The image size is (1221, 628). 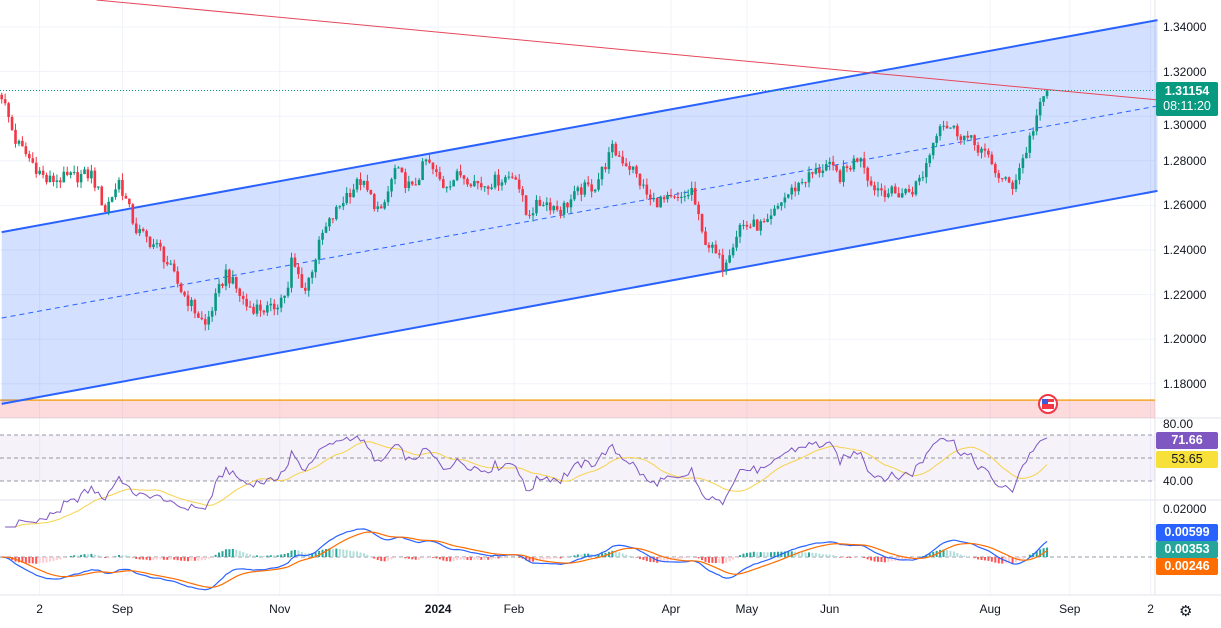 What do you see at coordinates (1185, 509) in the screenshot?
I see `macd-tick-label: 0.02000` at bounding box center [1185, 509].